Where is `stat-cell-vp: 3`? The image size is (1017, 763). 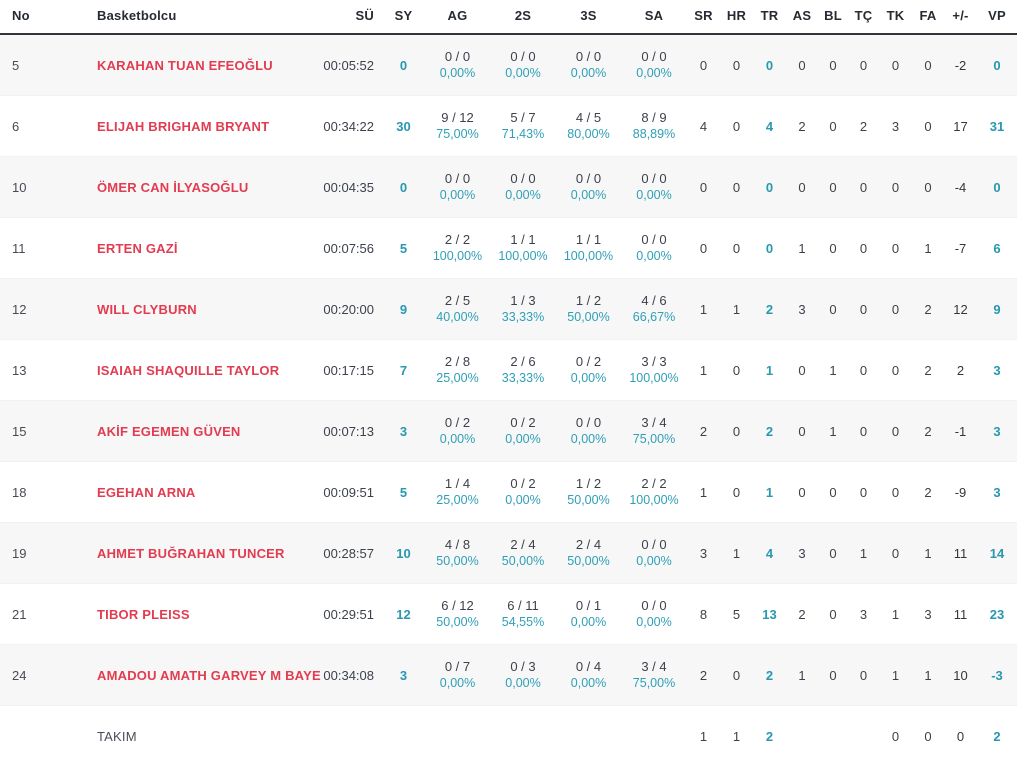
stat-cell-vp: 3 is located at coordinates (997, 370).